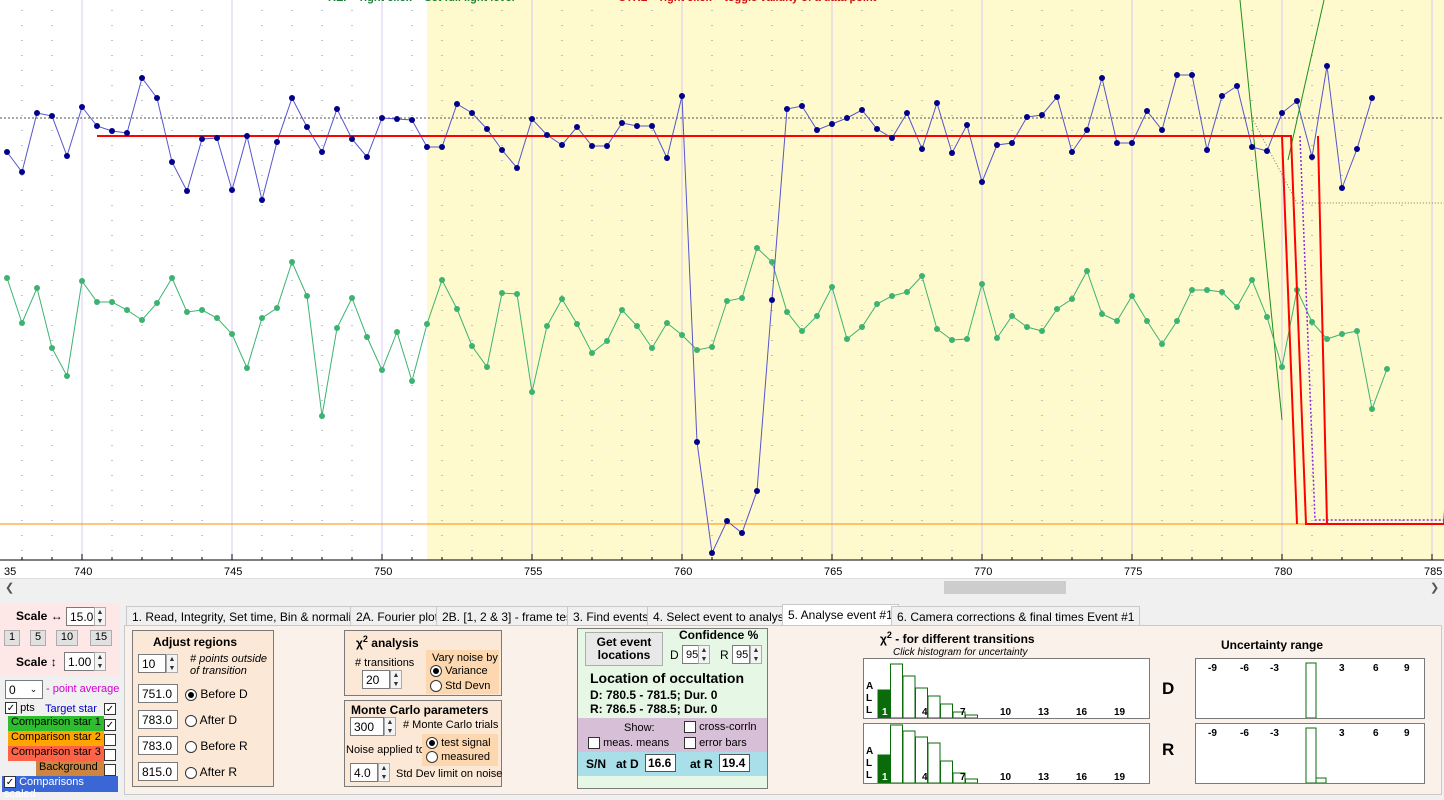 This screenshot has width=1444, height=800. I want to click on histogram-side-letter: L, so click(869, 763).